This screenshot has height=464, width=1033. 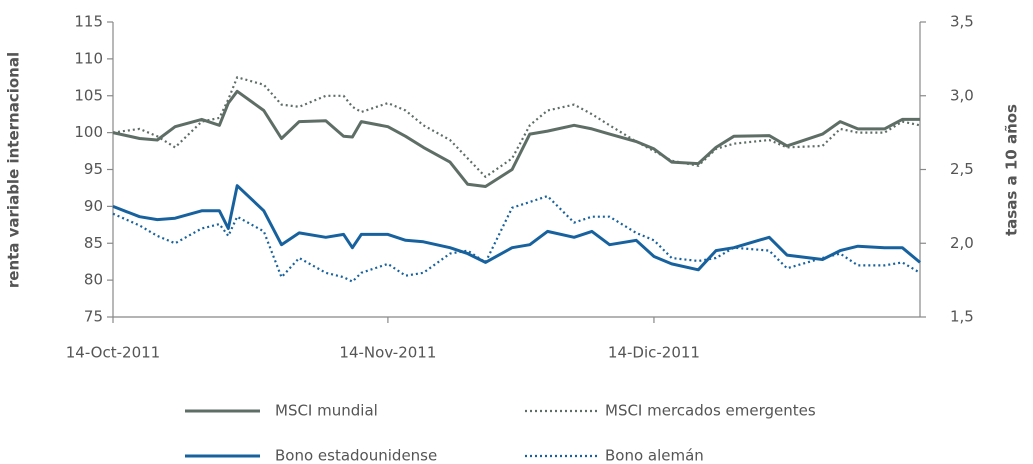 What do you see at coordinates (88, 58) in the screenshot?
I see `y-tick-label: 110` at bounding box center [88, 58].